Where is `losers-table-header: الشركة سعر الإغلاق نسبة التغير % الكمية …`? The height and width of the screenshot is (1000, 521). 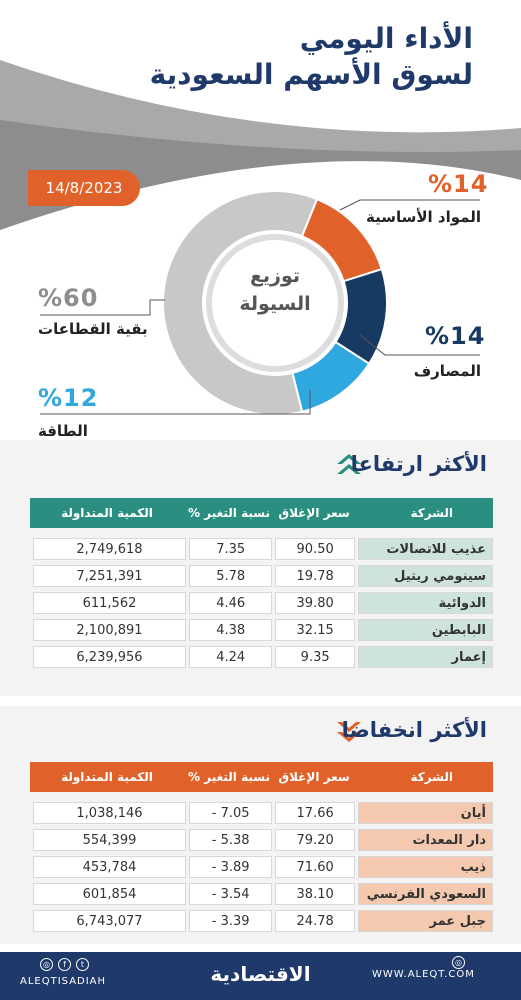 losers-table-header: الشركة سعر الإغلاق نسبة التغير % الكمية … is located at coordinates (261, 777).